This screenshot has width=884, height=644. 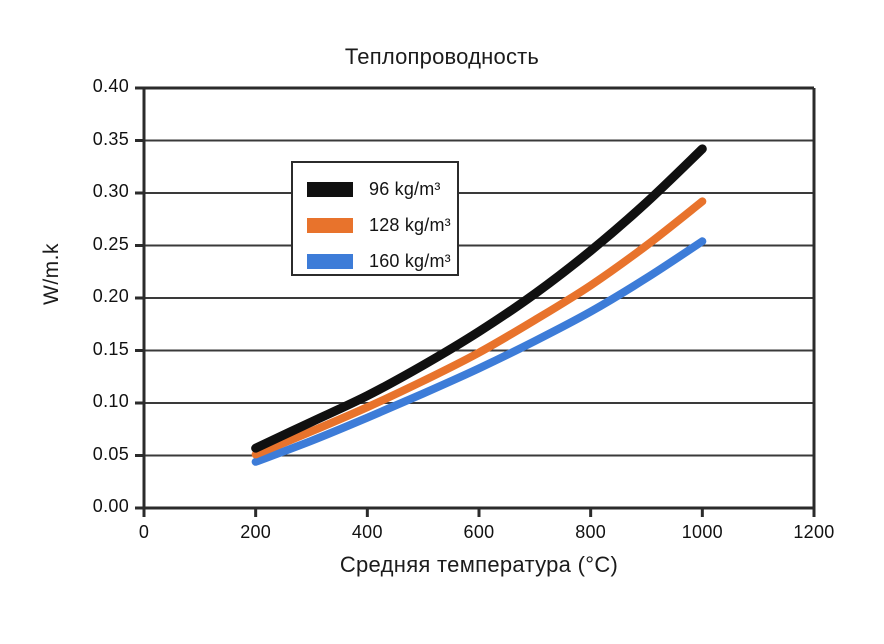 I want to click on y-axis-tick-label: 0.35, so click(x=110, y=138).